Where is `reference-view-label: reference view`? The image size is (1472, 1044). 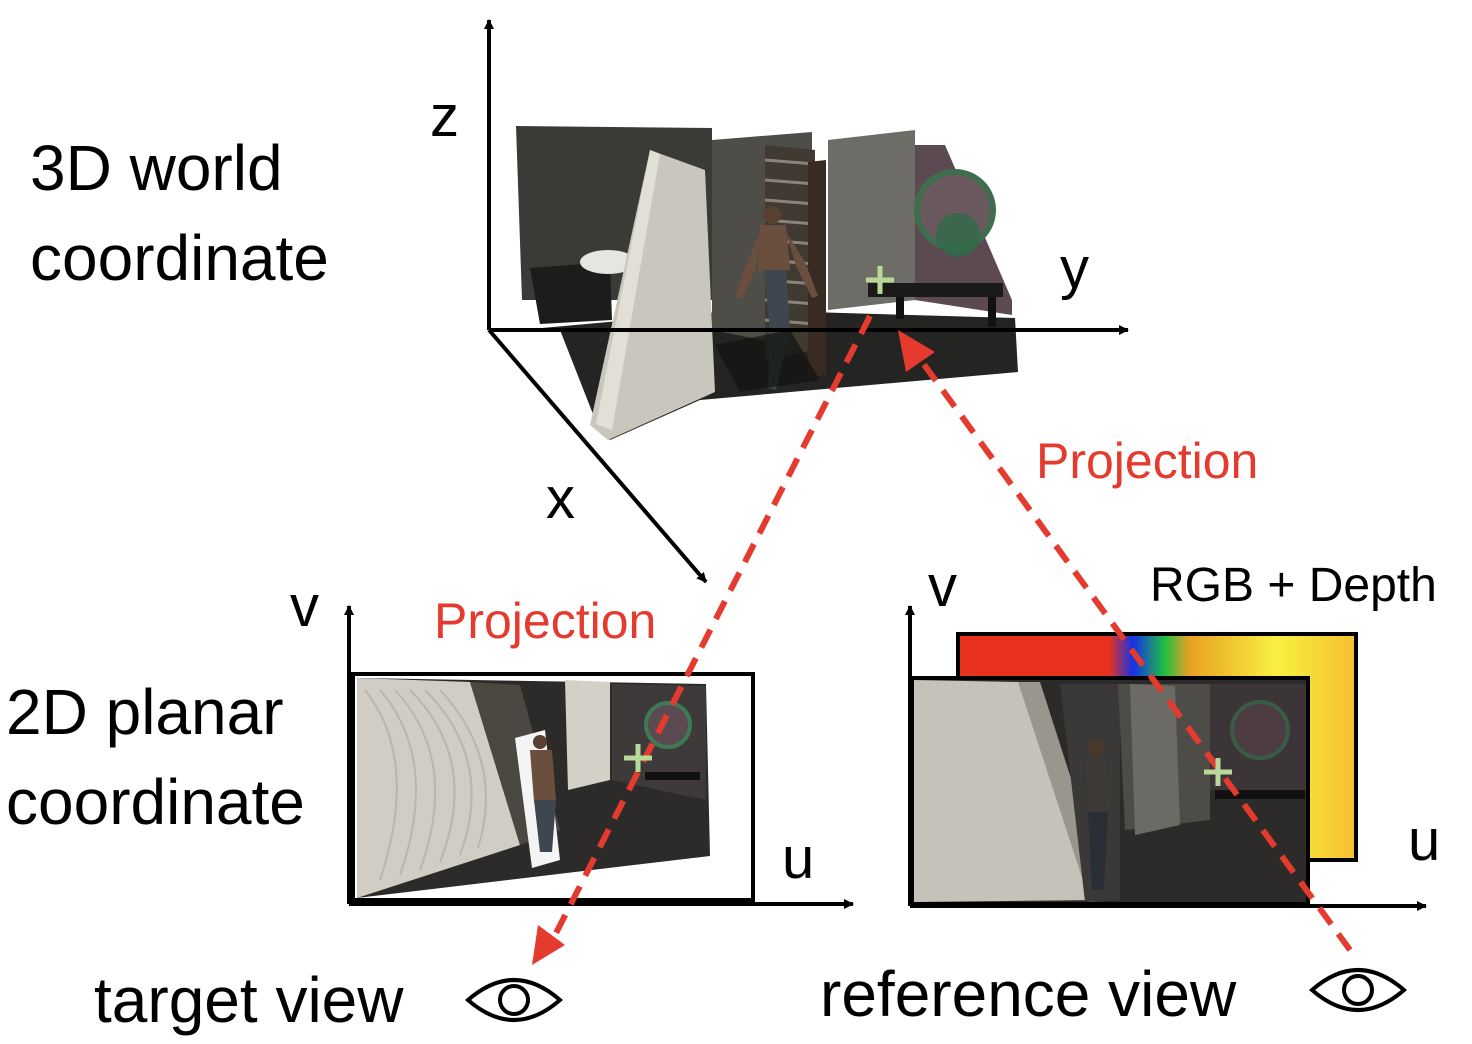
reference-view-label: reference view is located at coordinates (1028, 994).